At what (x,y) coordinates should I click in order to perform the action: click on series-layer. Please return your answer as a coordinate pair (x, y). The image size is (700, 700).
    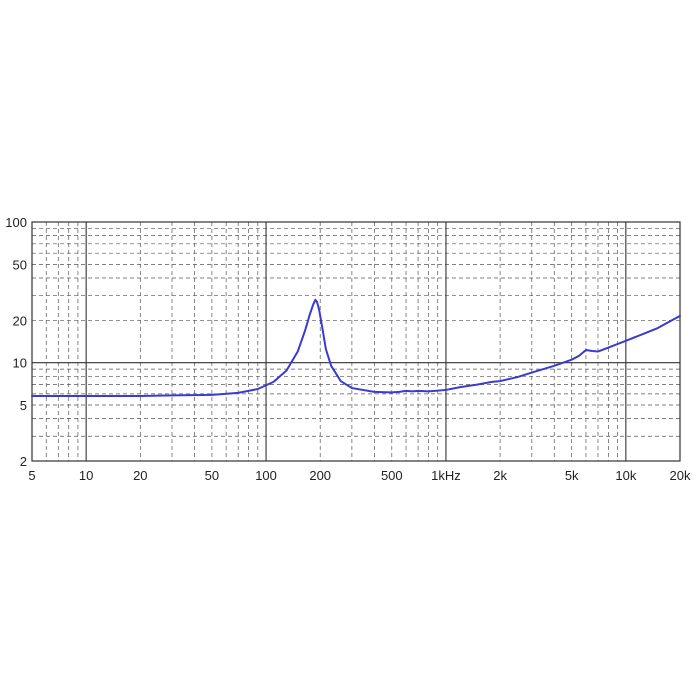
    Looking at the image, I should click on (356, 347).